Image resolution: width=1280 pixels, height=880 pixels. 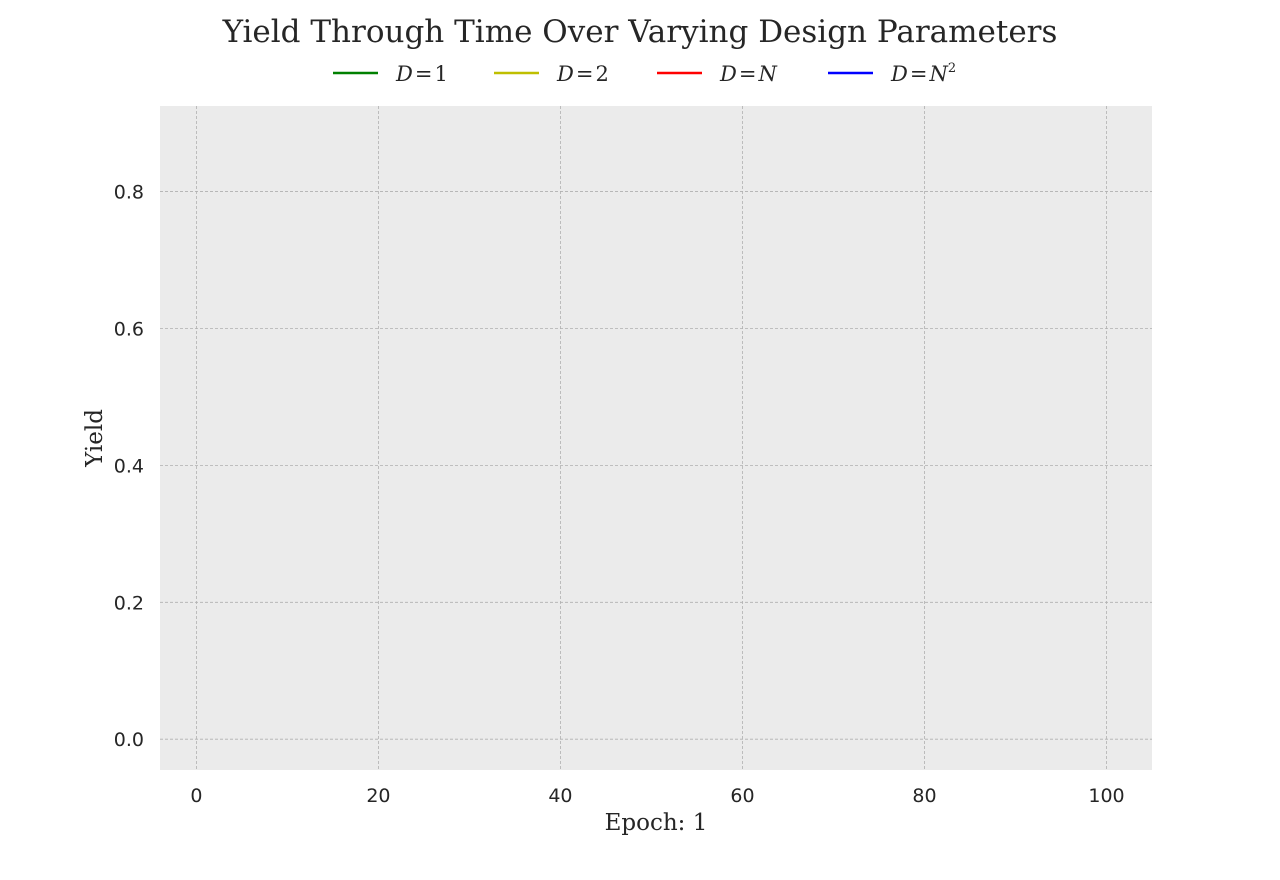 What do you see at coordinates (95, 438) in the screenshot?
I see `y-axis-label: Yield` at bounding box center [95, 438].